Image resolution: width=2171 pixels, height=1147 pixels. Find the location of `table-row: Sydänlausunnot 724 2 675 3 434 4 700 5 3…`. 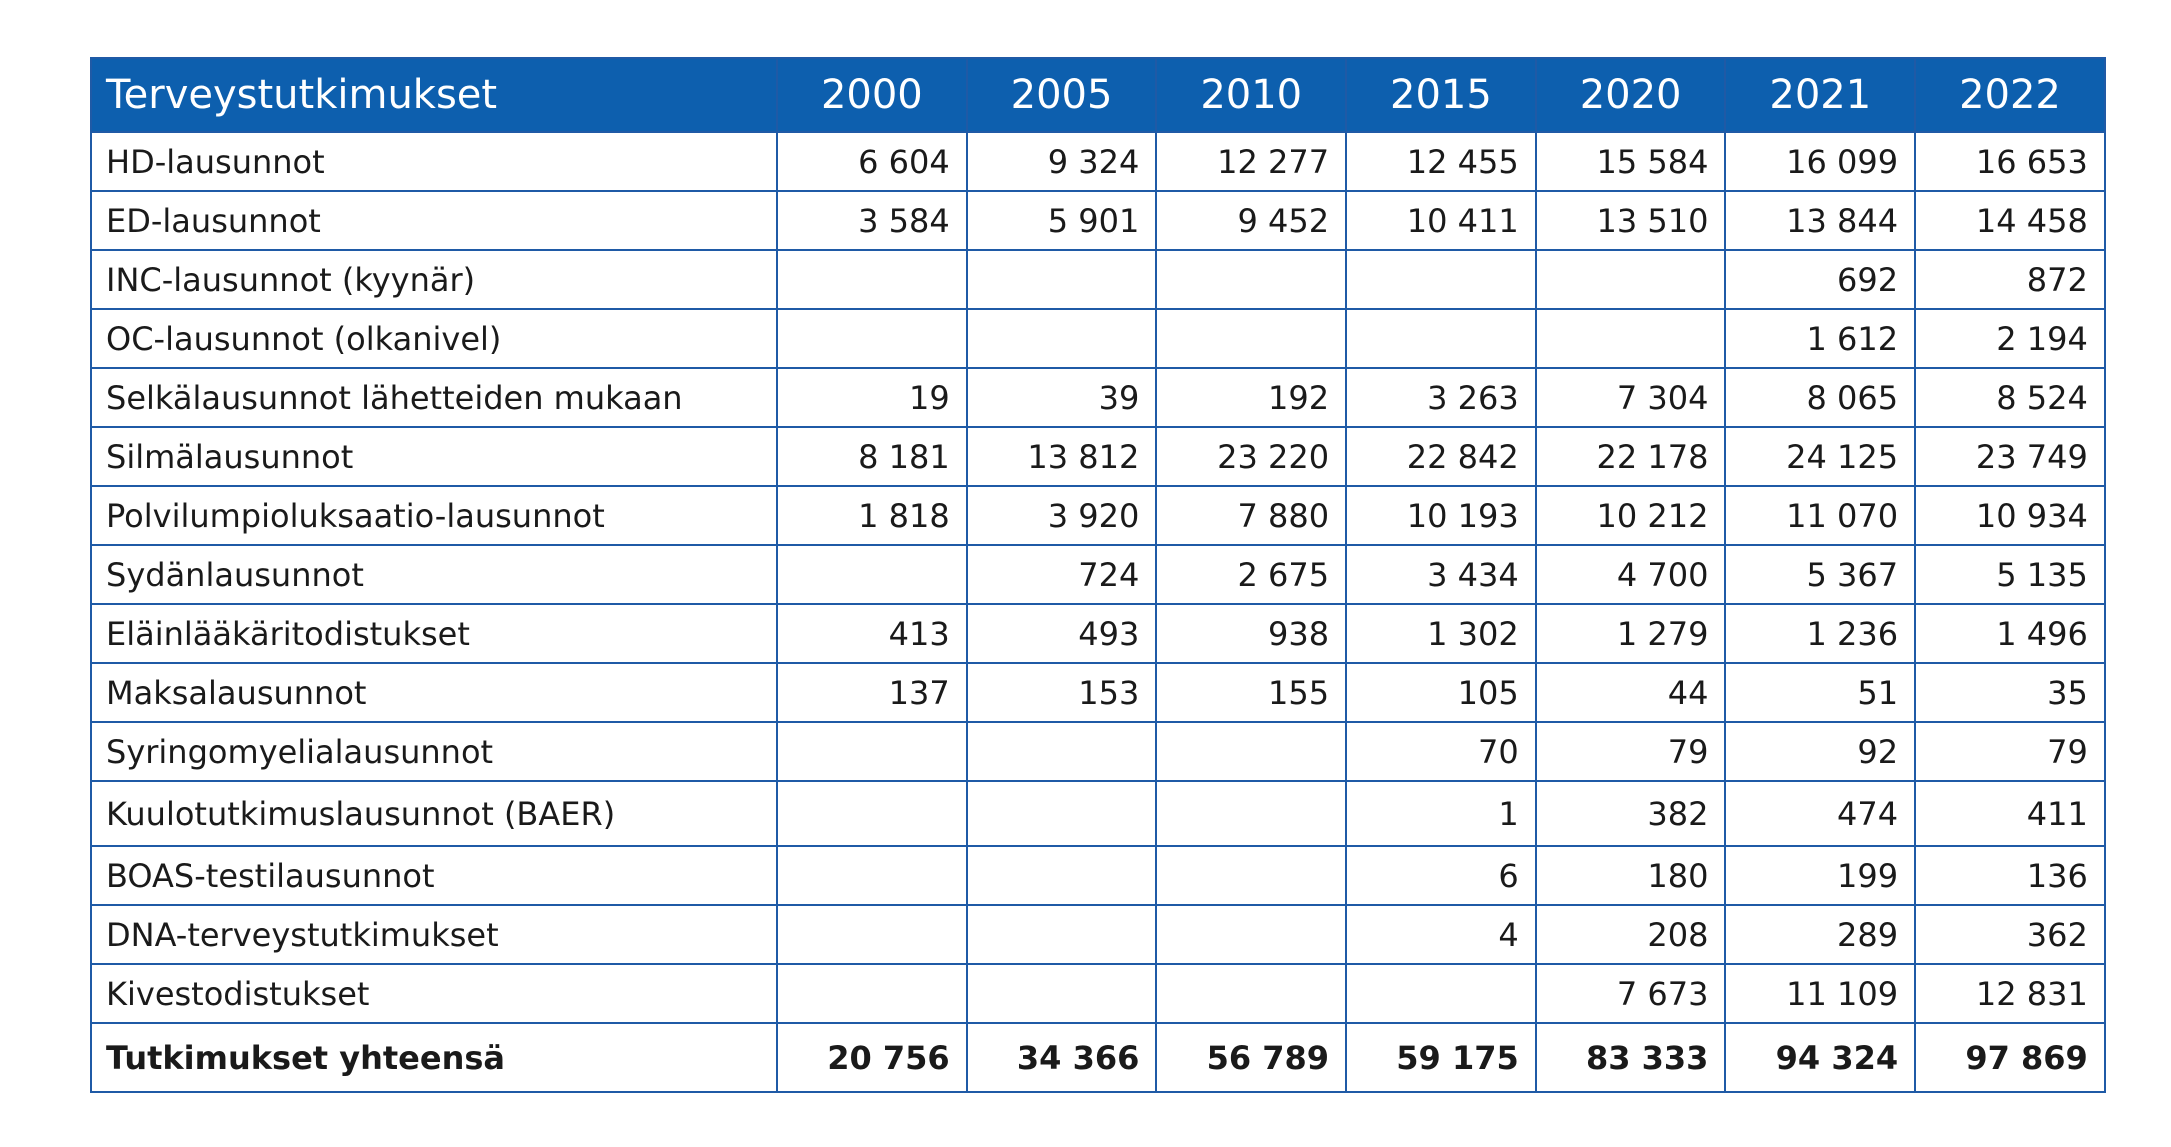

table-row: Sydänlausunnot 724 2 675 3 434 4 700 5 3… is located at coordinates (1098, 574).